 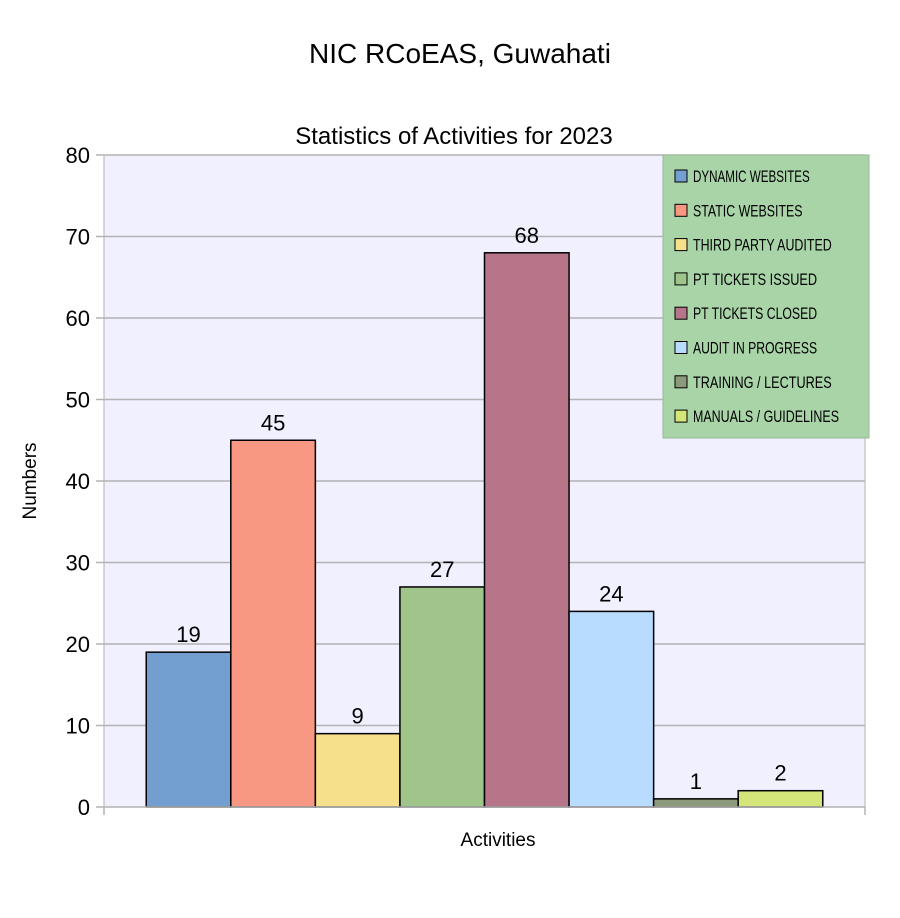 What do you see at coordinates (755, 279) in the screenshot?
I see `legend-entry: PT TICKETS ISSUED` at bounding box center [755, 279].